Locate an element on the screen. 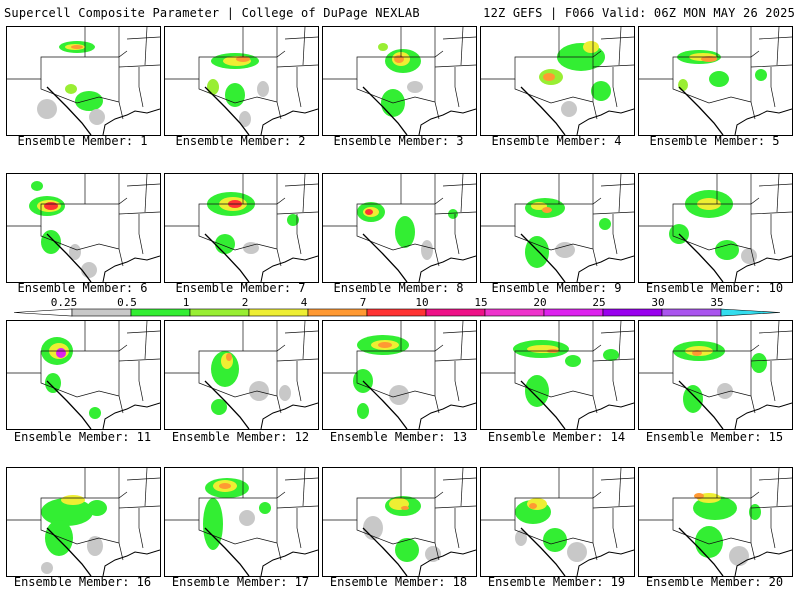 The image size is (800, 600). colorbar-tick-label: 35 is located at coordinates (716, 302).